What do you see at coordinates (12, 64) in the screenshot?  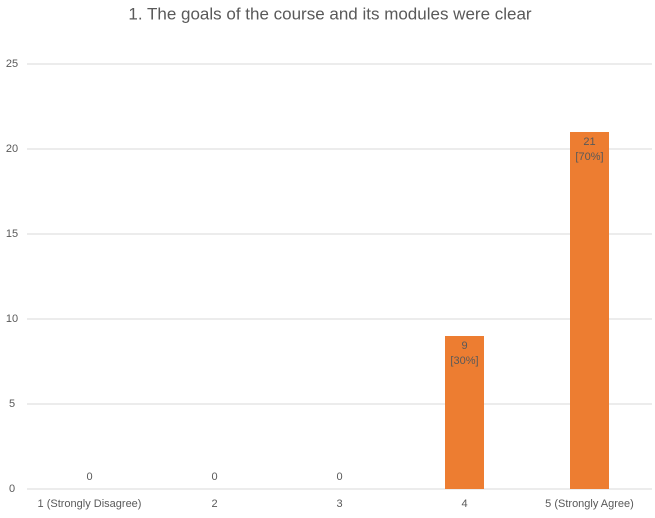 I see `y-tick-label: 25` at bounding box center [12, 64].